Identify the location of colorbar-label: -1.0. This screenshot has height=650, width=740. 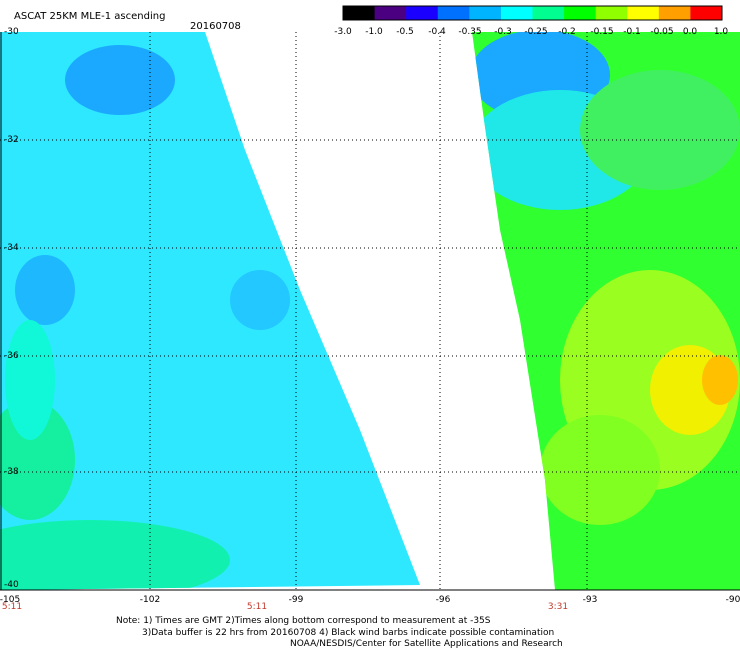
(374, 32).